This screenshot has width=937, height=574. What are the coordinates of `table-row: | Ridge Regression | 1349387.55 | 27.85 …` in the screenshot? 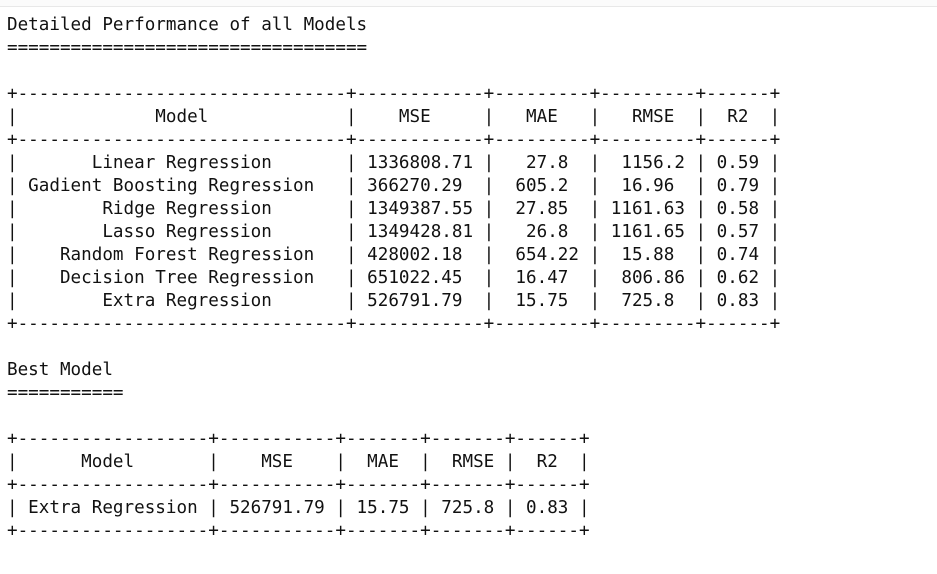 It's located at (394, 209).